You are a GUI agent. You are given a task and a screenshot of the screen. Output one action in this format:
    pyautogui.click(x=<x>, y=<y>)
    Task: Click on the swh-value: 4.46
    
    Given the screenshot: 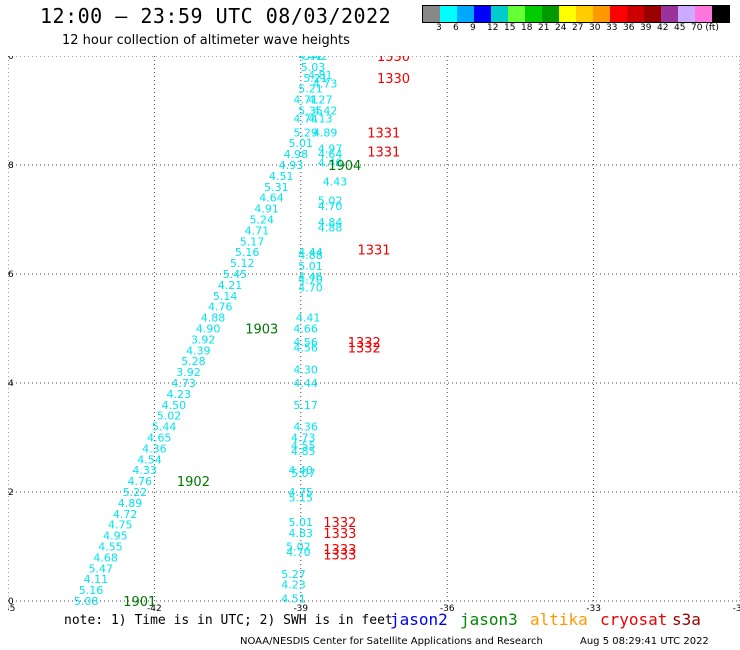 What is the action you would take?
    pyautogui.click(x=310, y=277)
    